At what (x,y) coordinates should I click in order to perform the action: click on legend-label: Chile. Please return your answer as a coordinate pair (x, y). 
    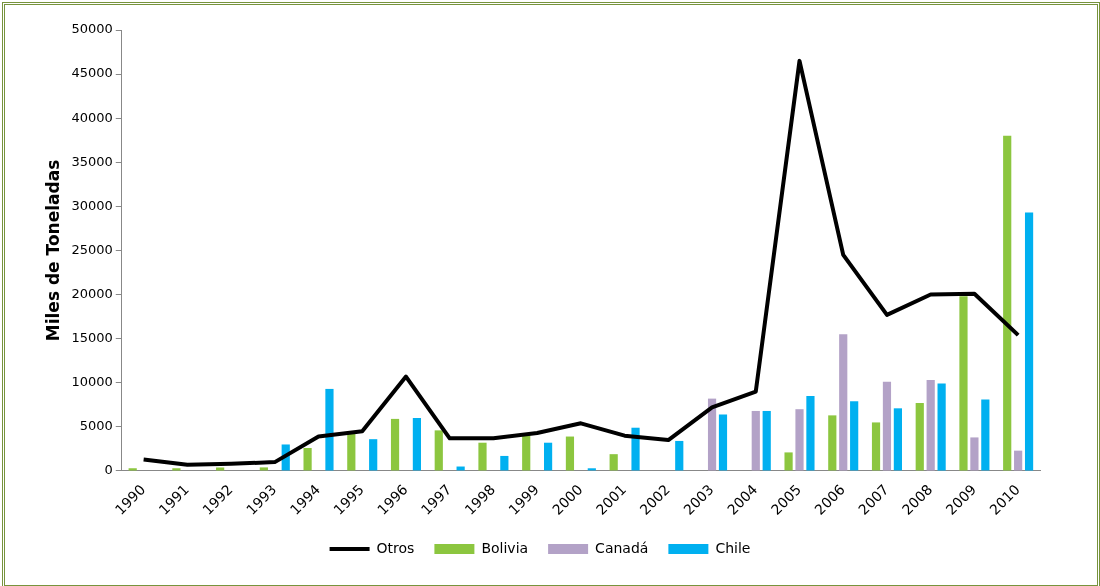
    Looking at the image, I should click on (733, 547).